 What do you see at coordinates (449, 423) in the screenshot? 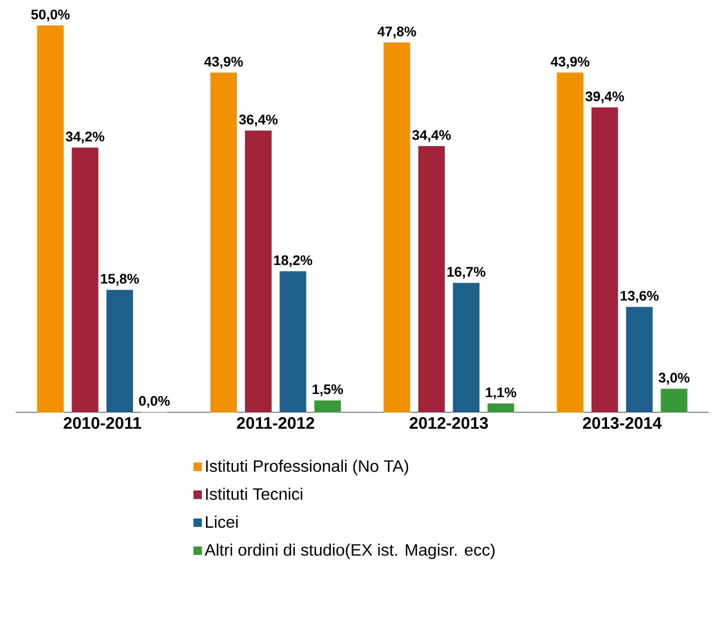
I see `x-tick-label: 2012-2013` at bounding box center [449, 423].